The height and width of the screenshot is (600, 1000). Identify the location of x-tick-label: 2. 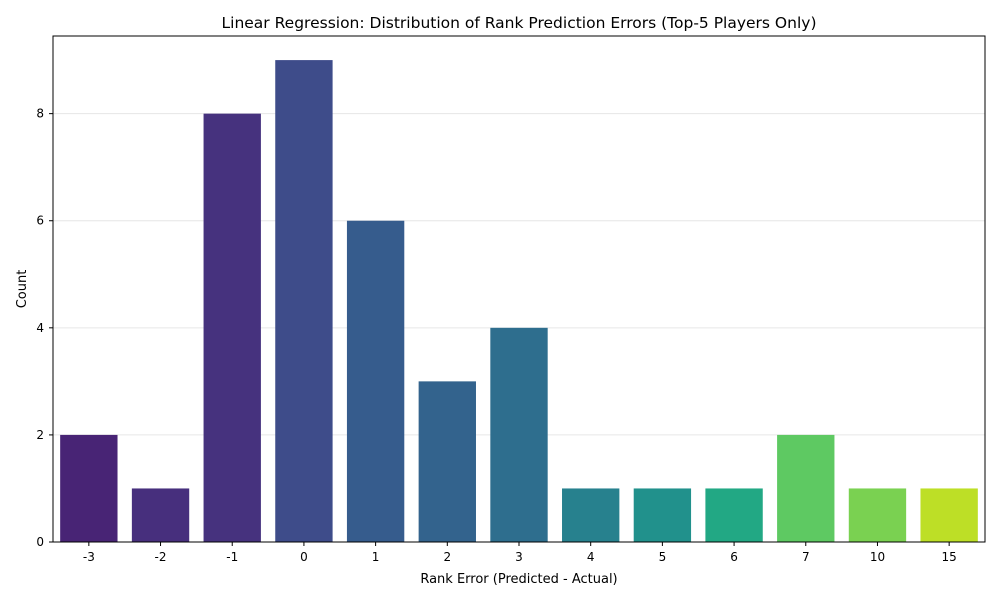
(447, 557).